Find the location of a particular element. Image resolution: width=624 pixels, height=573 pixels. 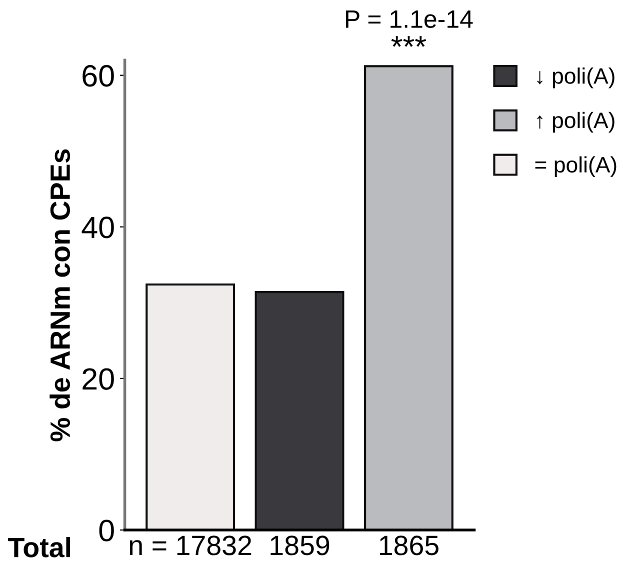

y-tick-label: 60 is located at coordinates (98, 76).